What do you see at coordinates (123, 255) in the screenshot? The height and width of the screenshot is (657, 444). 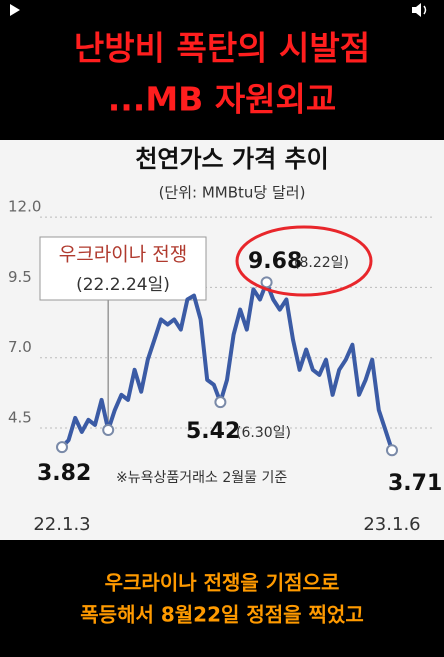 I see `annotation-text: 우크라이나 전쟁` at bounding box center [123, 255].